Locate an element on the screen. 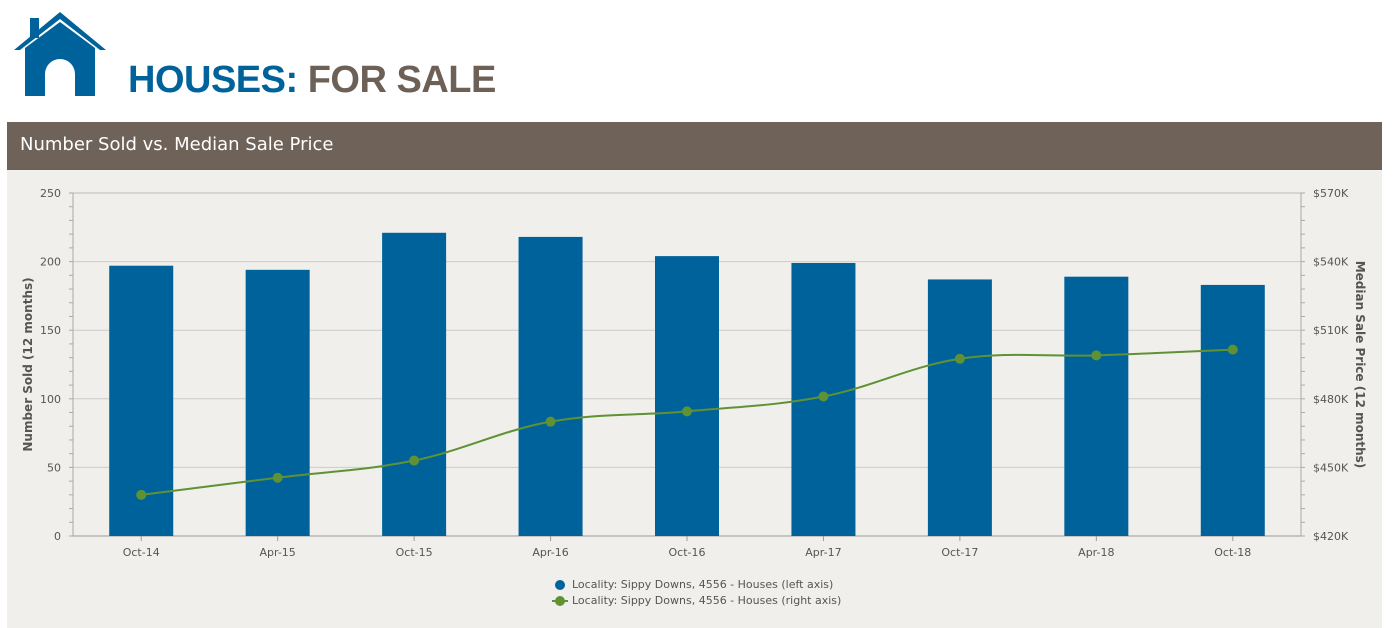 The image size is (1395, 628). x-tick-label: Apr-18 is located at coordinates (1096, 552).